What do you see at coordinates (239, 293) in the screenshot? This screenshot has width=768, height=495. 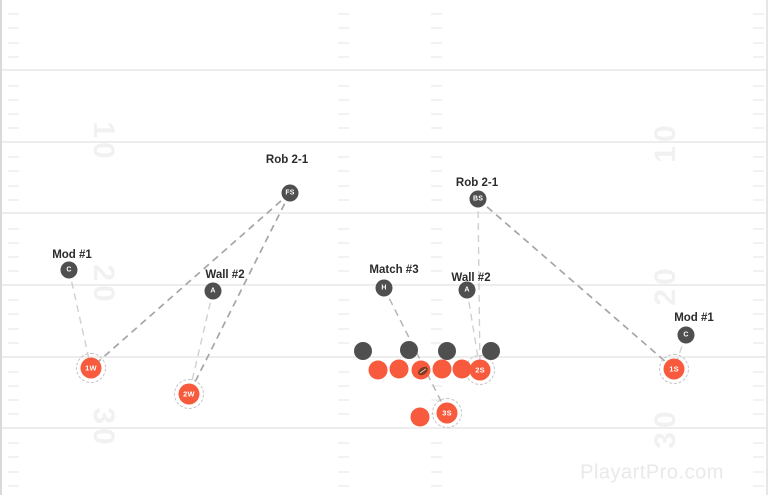 I see `assignment-line-FS-2W` at bounding box center [239, 293].